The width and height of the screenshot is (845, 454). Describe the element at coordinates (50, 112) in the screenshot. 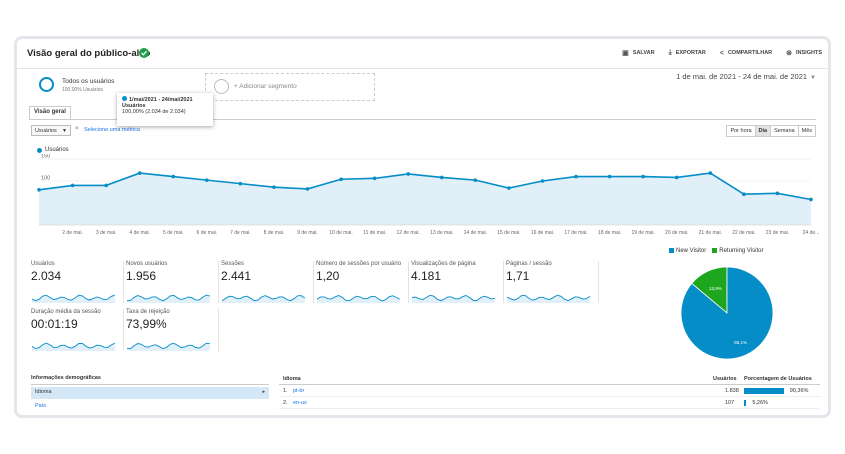

I see `tab-overview: Visão geral` at that location.